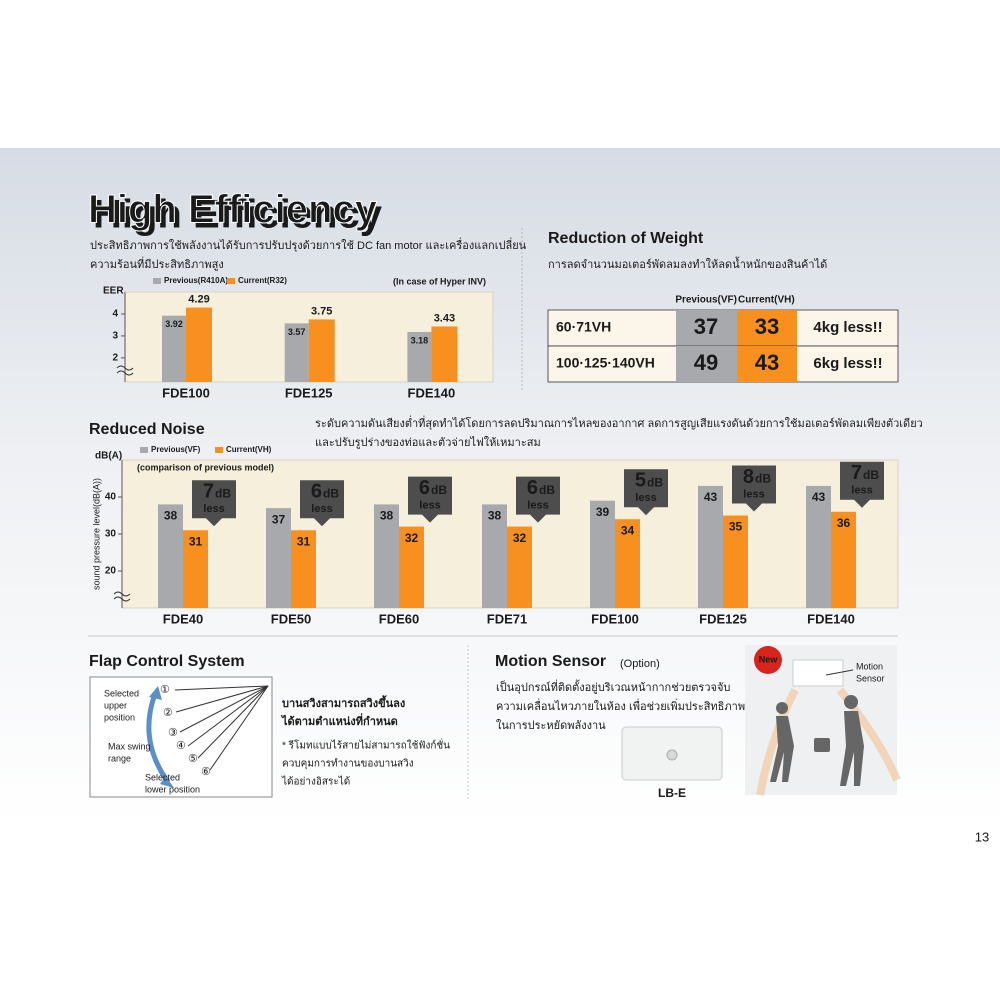 The height and width of the screenshot is (1000, 1000). What do you see at coordinates (444, 318) in the screenshot?
I see `value-label: 3.43` at bounding box center [444, 318].